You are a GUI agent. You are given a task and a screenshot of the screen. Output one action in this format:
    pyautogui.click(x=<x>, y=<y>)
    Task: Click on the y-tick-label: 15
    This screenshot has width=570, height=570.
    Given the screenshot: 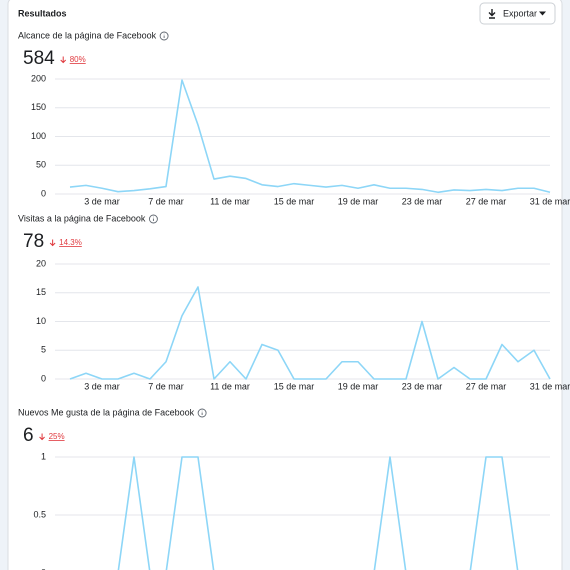 What is the action you would take?
    pyautogui.click(x=41, y=292)
    